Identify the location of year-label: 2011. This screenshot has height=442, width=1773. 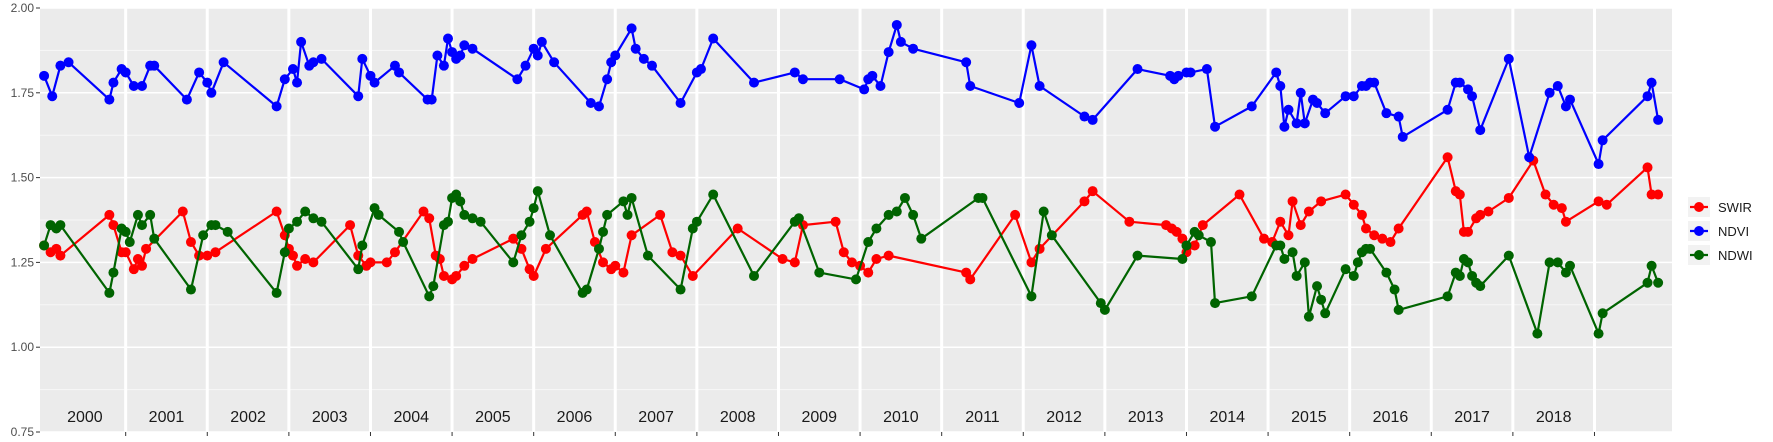
(982, 417).